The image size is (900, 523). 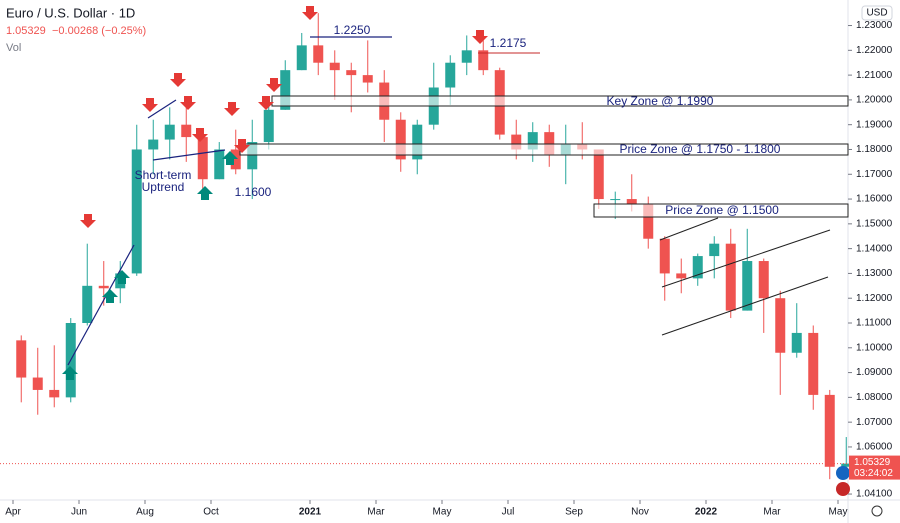 I want to click on annotation: Short-term, so click(x=163, y=175).